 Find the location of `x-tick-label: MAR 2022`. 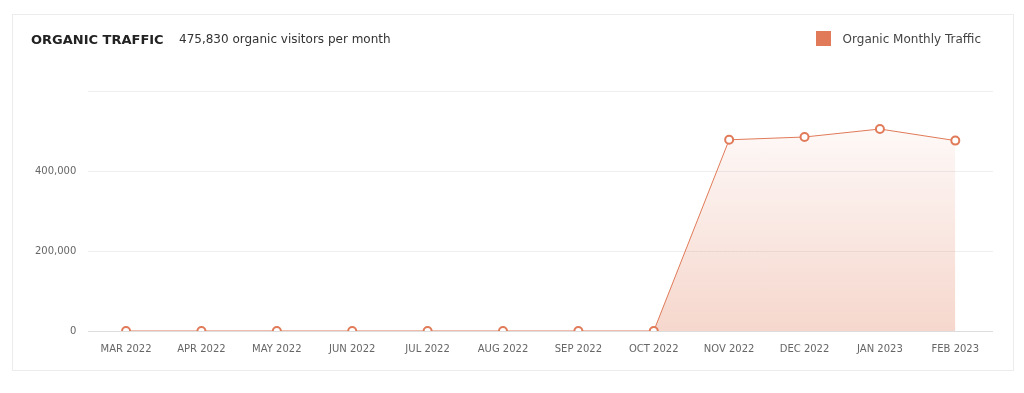

x-tick-label: MAR 2022 is located at coordinates (126, 348).